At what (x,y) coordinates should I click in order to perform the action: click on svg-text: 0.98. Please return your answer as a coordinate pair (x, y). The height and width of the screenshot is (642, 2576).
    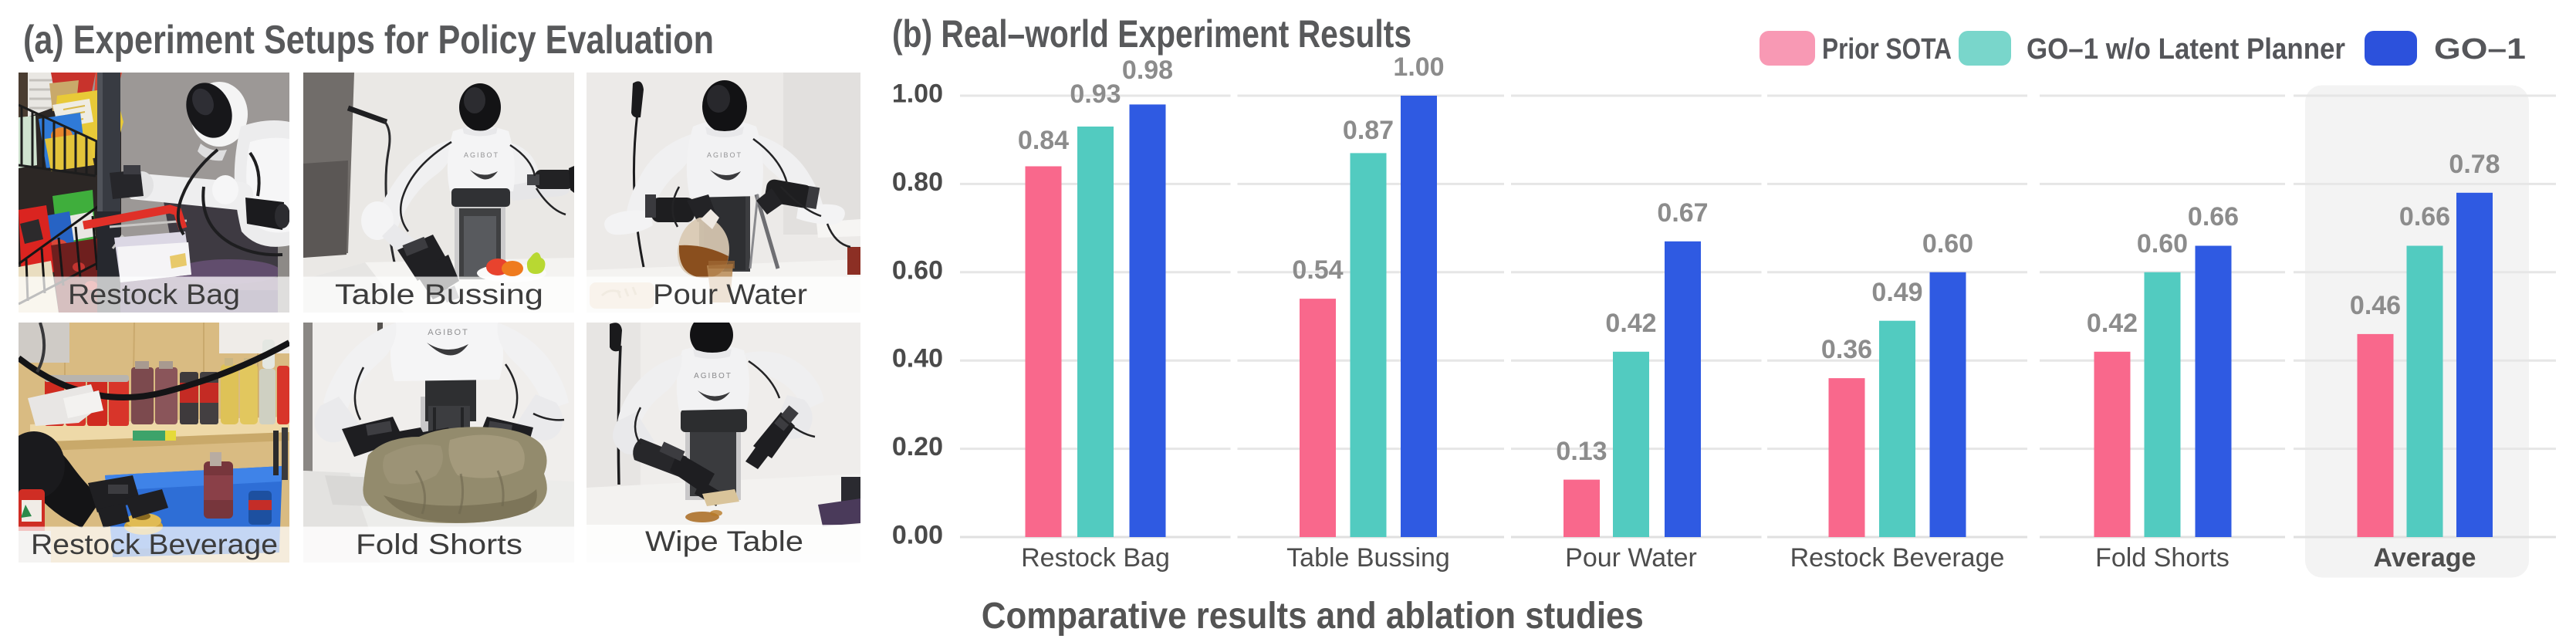
    Looking at the image, I should click on (1147, 70).